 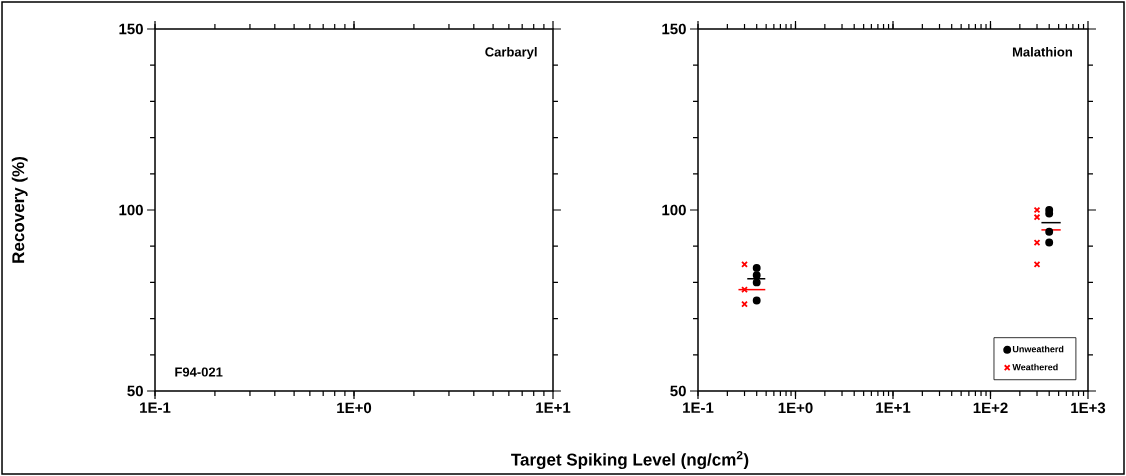 What do you see at coordinates (1038, 349) in the screenshot?
I see `legend-label: Unweatherd` at bounding box center [1038, 349].